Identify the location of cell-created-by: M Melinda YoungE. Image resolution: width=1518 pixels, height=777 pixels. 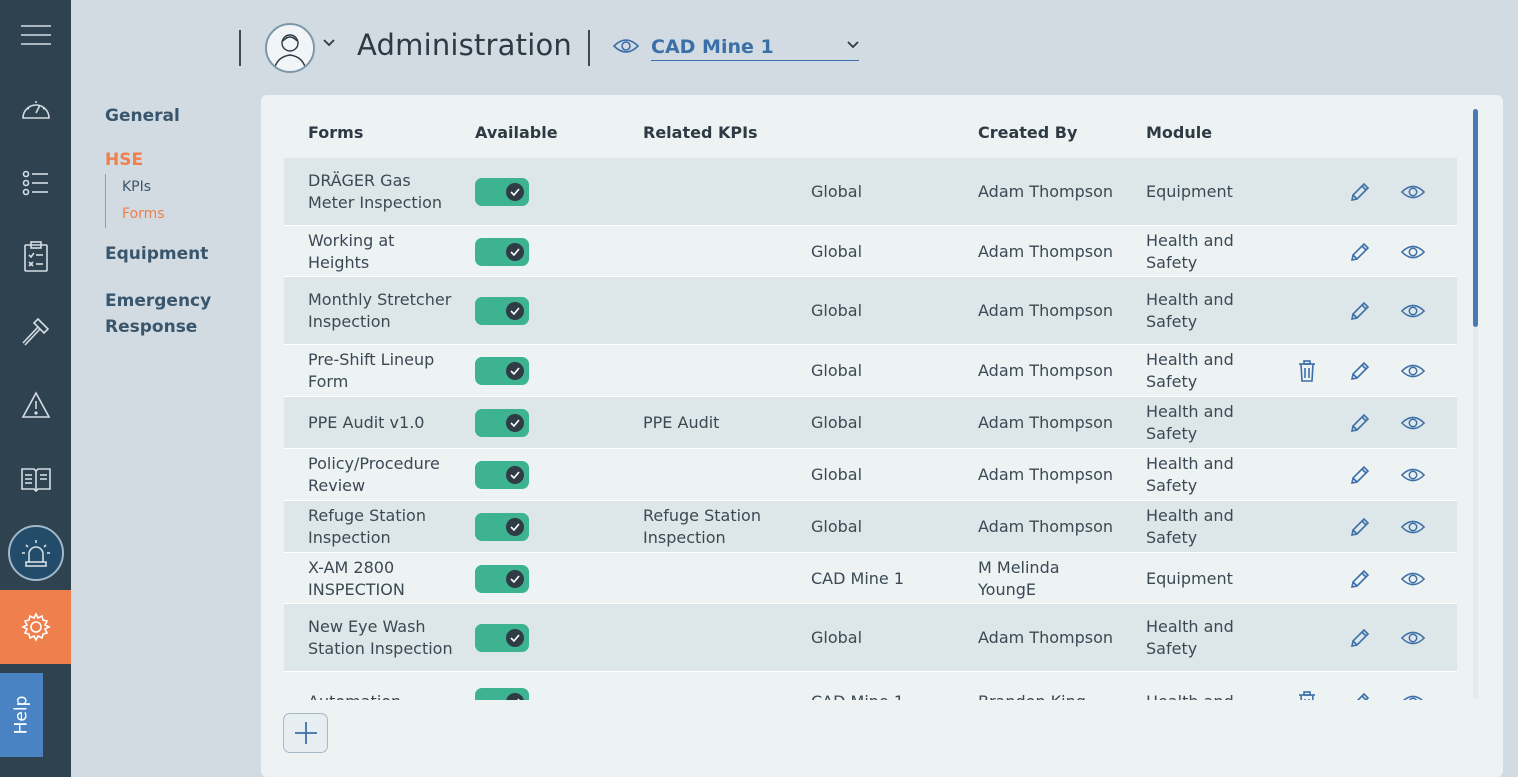
(1019, 578).